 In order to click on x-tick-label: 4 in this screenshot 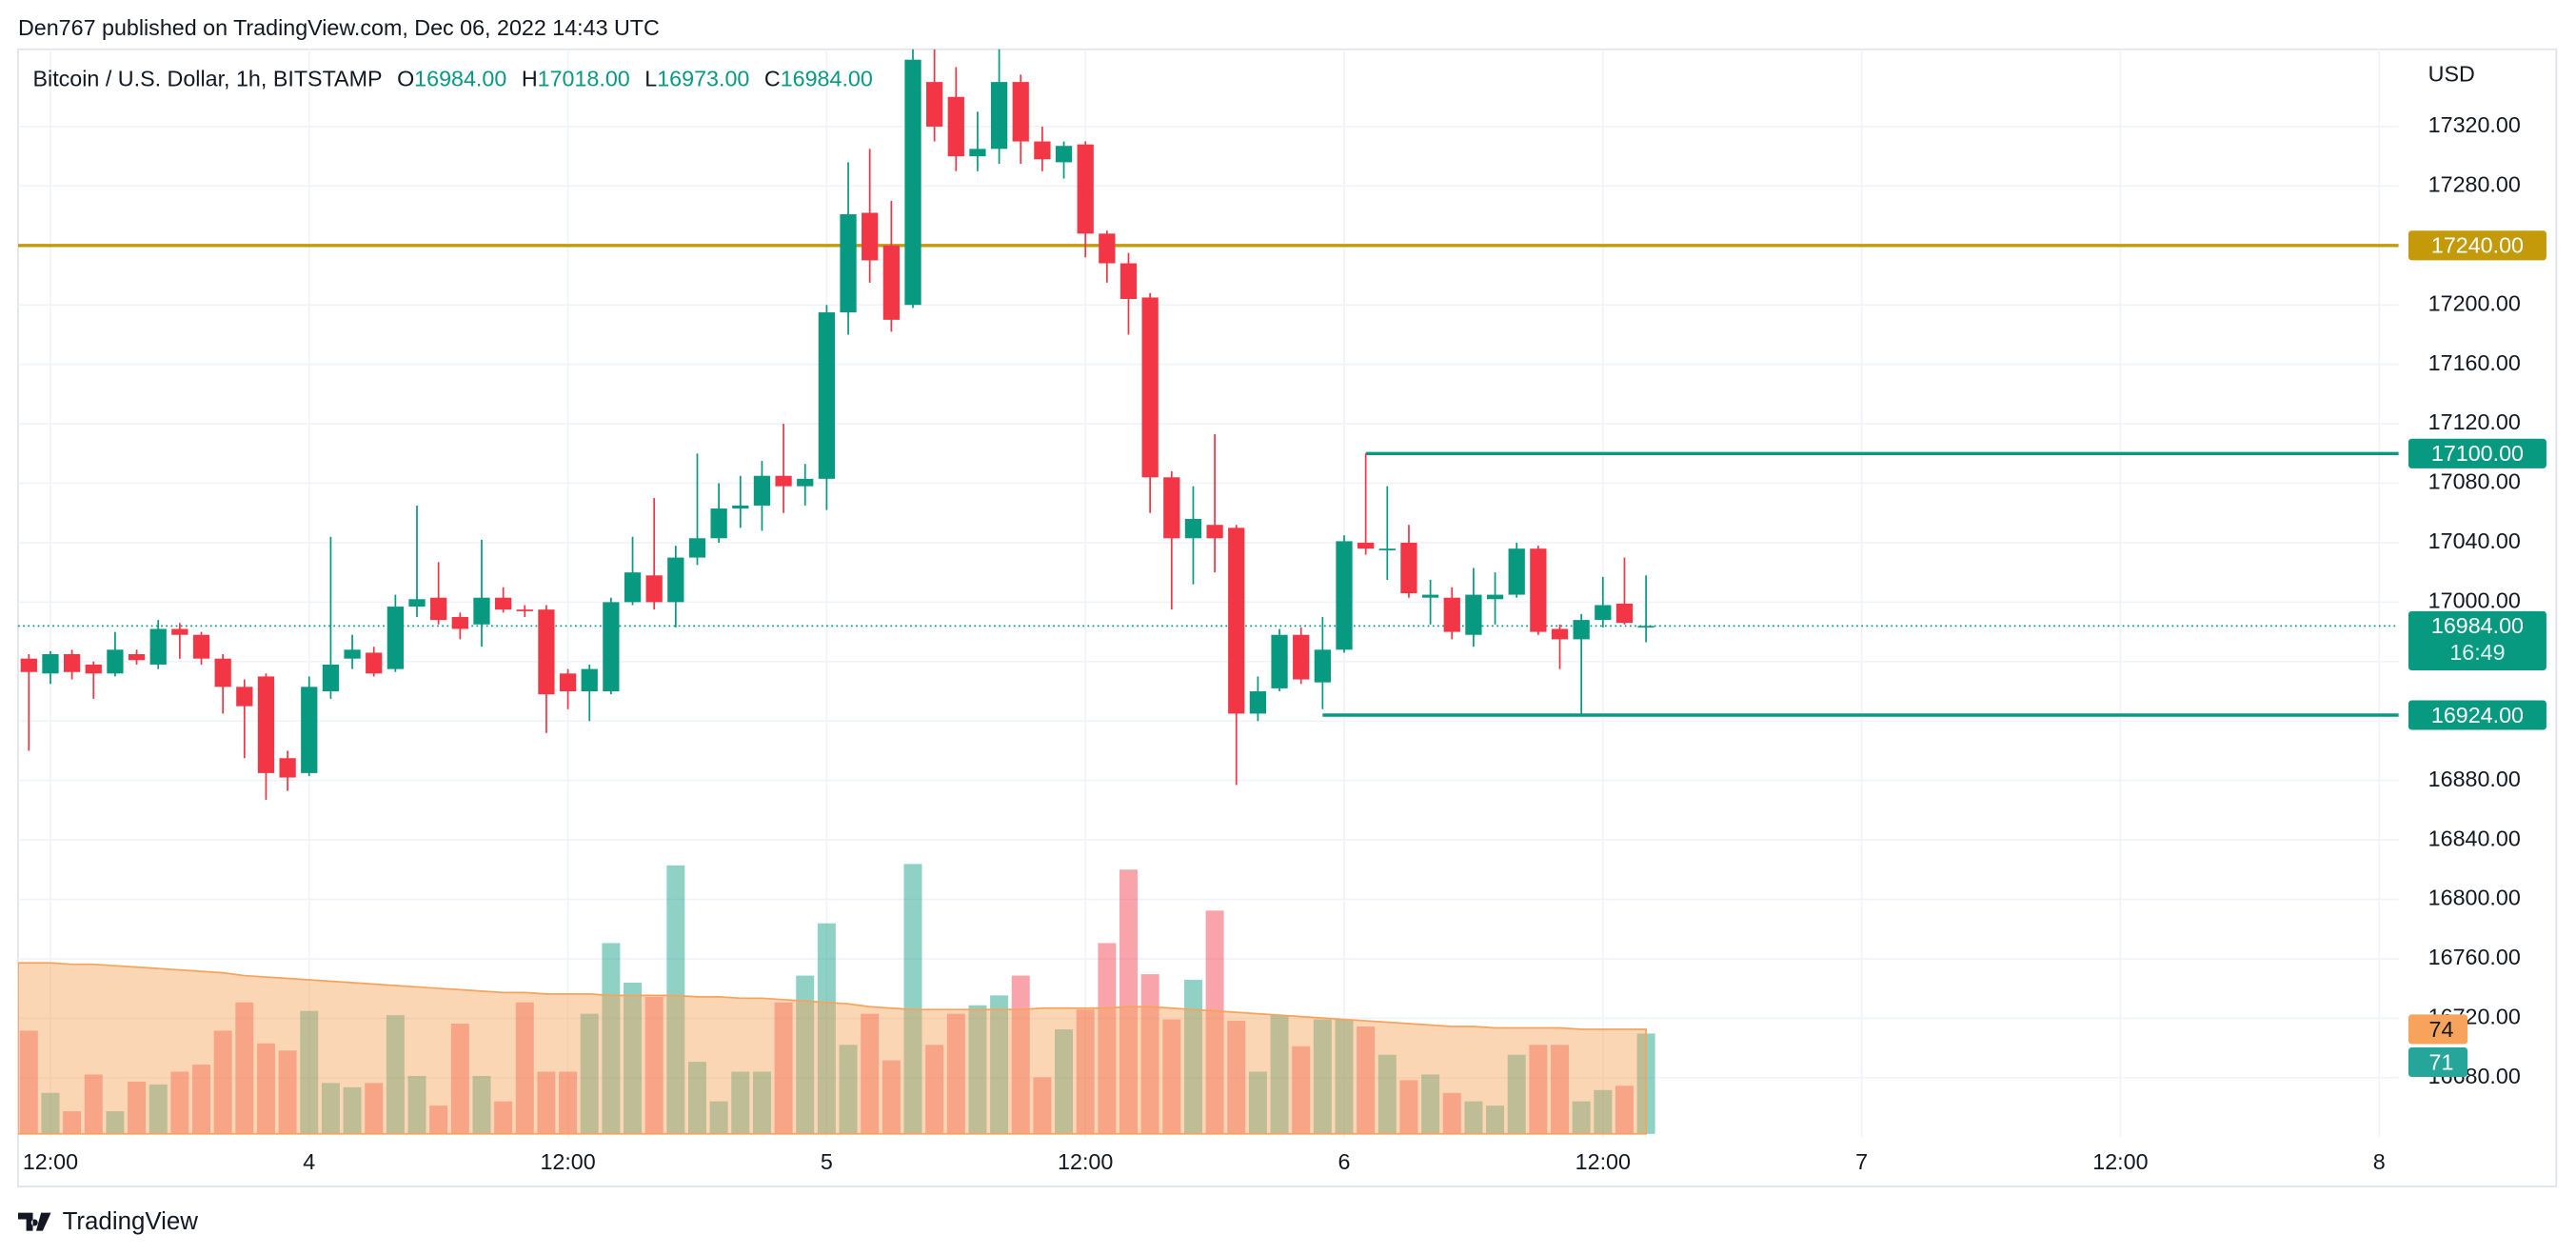, I will do `click(309, 1161)`.